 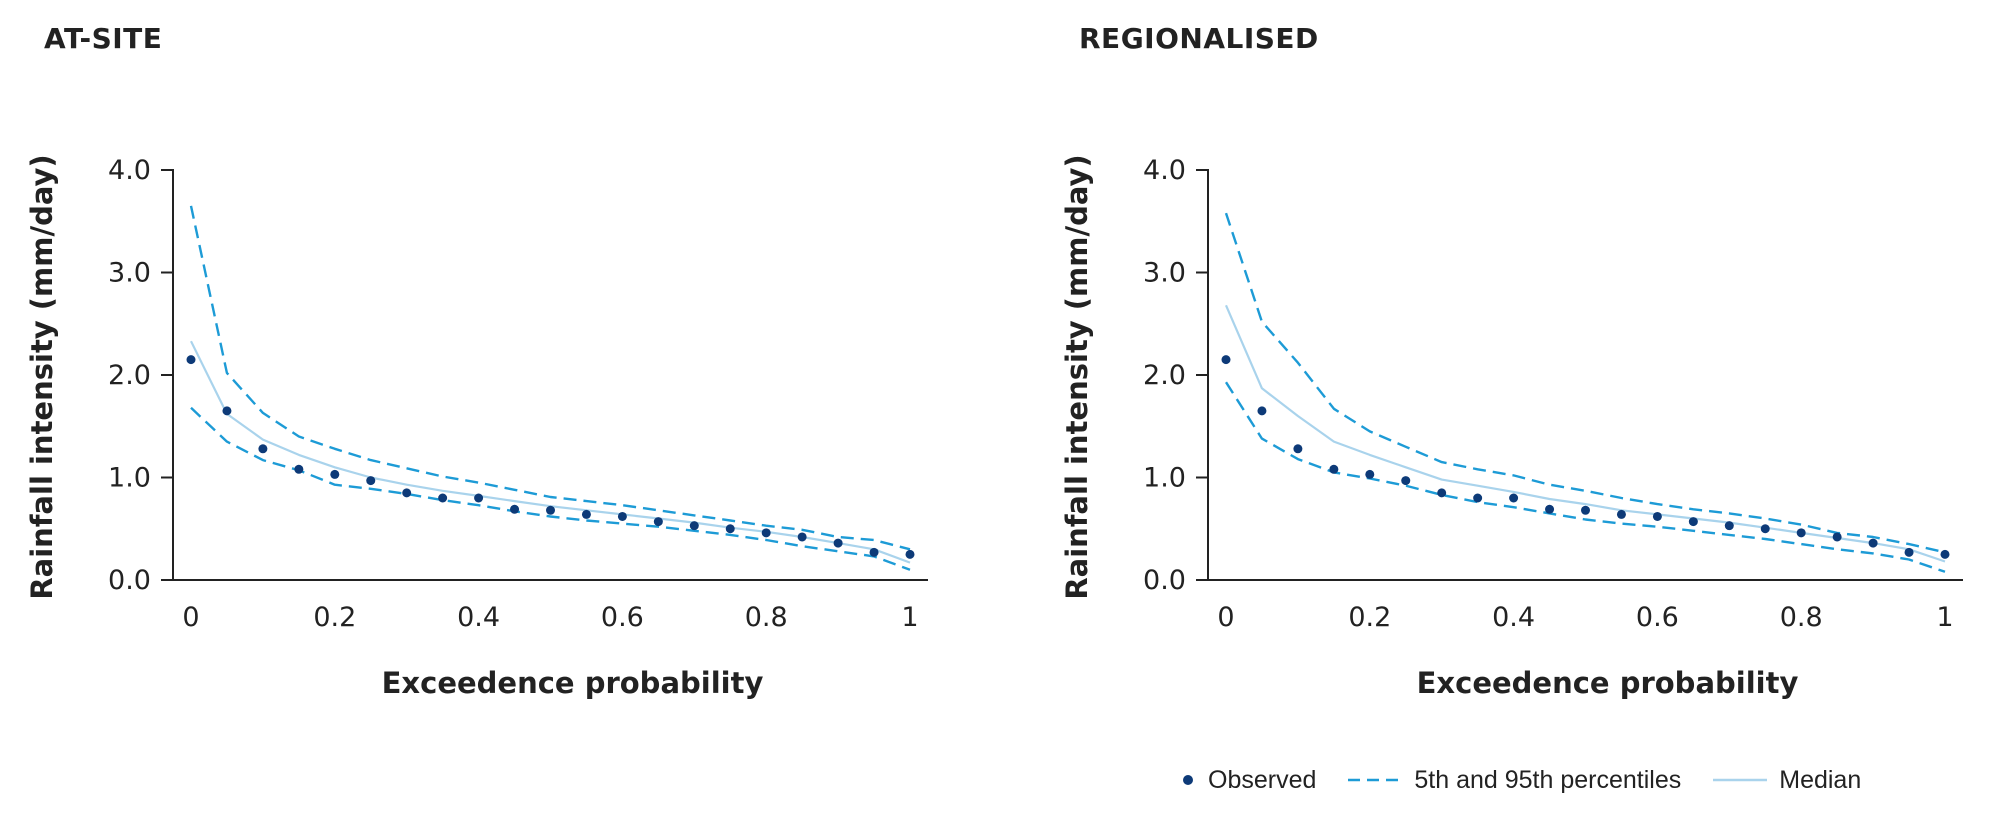 I want to click on legend-label: Median, so click(x=1820, y=779).